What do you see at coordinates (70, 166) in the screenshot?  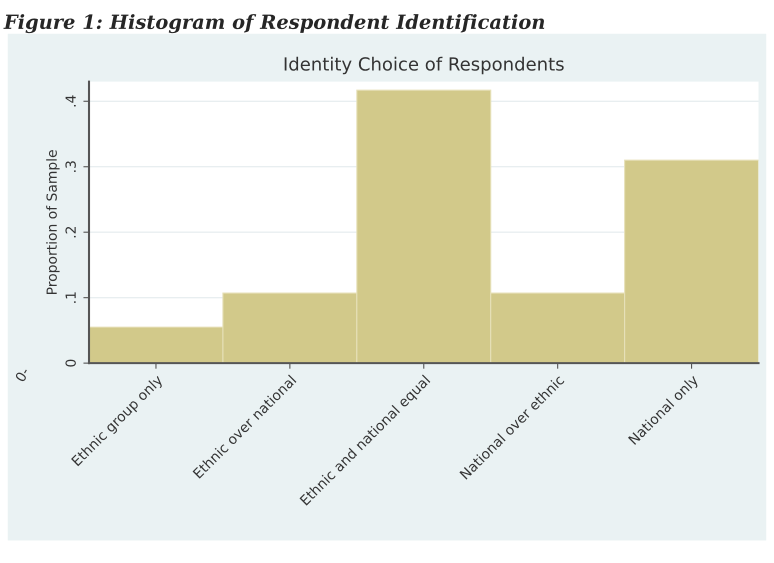 I see `y-tick-label: .3` at bounding box center [70, 166].